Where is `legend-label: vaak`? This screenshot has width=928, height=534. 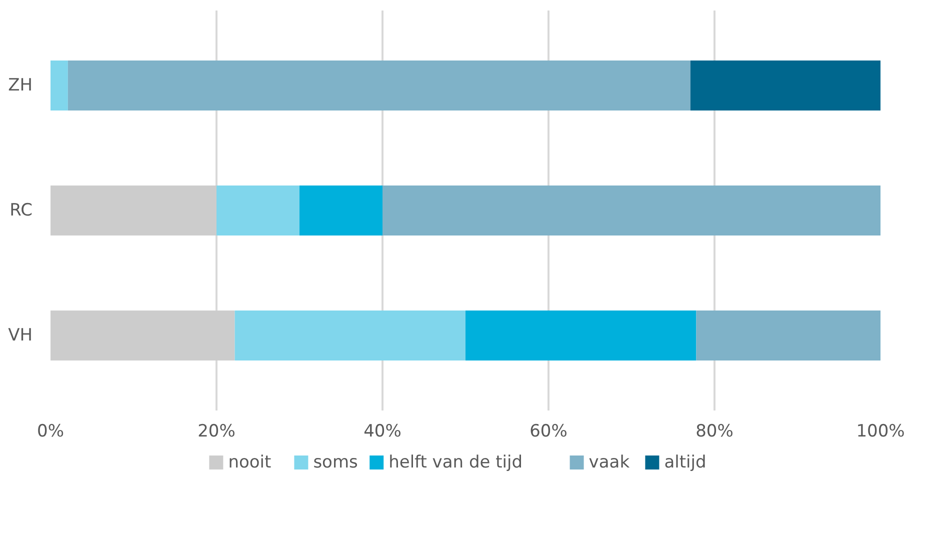
legend-label: vaak is located at coordinates (609, 462).